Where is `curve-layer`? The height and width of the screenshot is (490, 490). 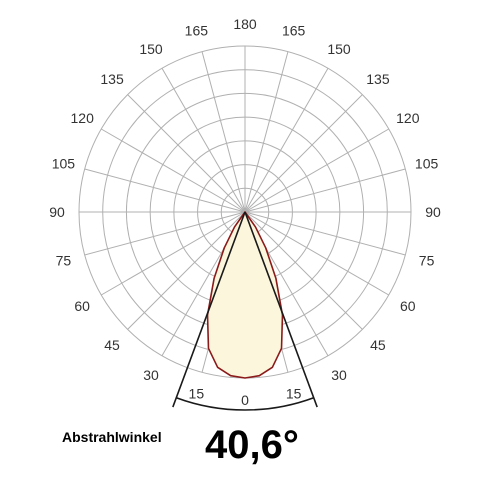 curve-layer is located at coordinates (245, 295).